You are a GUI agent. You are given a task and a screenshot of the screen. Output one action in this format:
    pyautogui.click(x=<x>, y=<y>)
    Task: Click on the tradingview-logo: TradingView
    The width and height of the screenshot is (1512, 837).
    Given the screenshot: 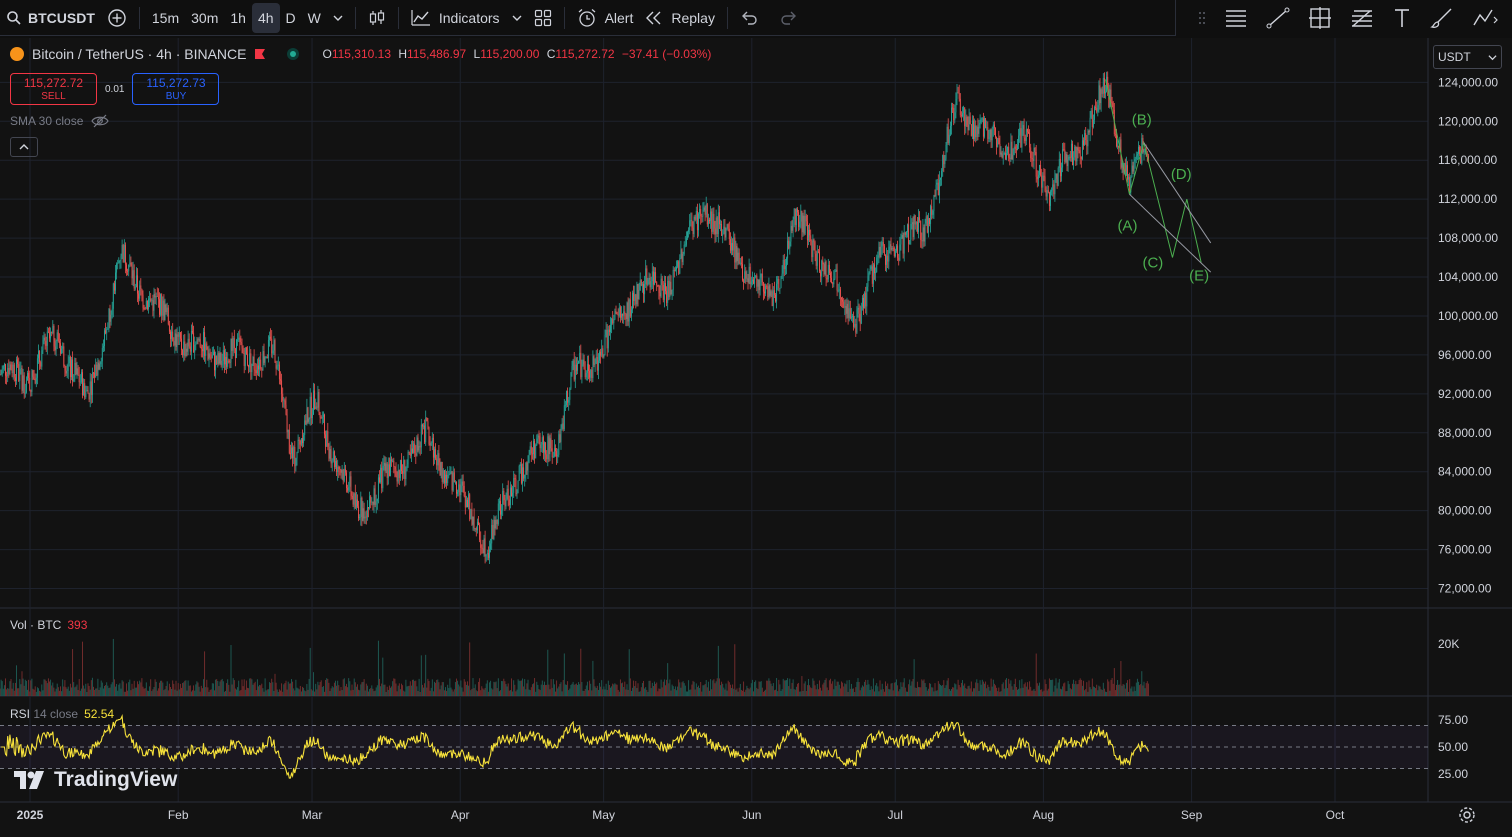 What is the action you would take?
    pyautogui.click(x=95, y=780)
    